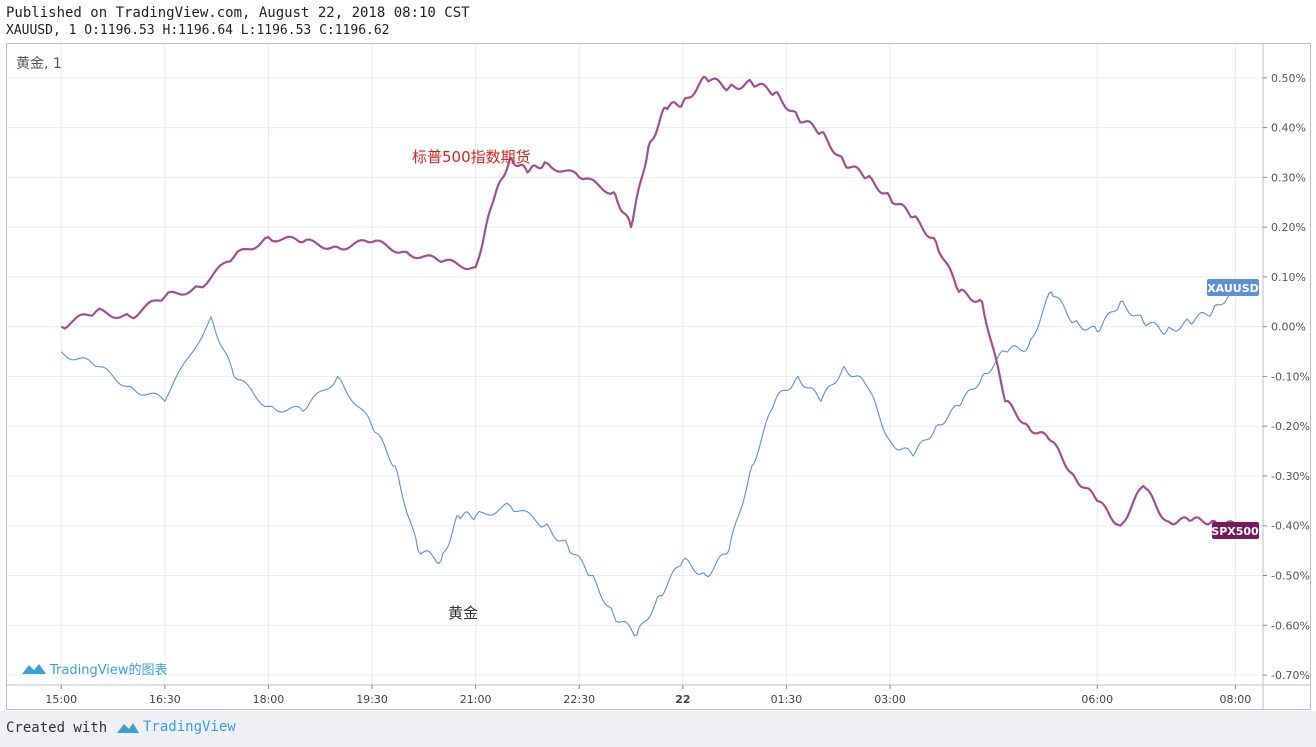  I want to click on y-tick-label: -0.50%, so click(1290, 576).